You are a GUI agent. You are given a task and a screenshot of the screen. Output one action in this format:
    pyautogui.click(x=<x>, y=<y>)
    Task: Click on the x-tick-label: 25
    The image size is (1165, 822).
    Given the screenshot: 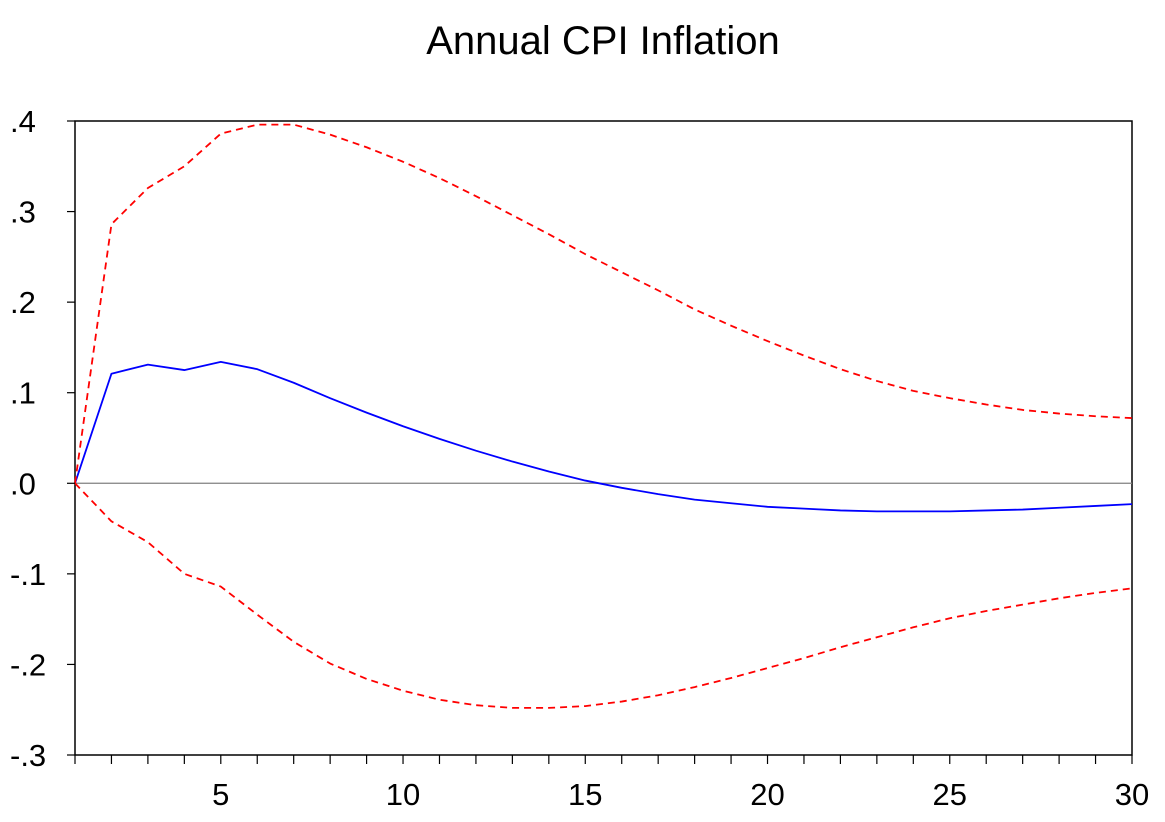 What is the action you would take?
    pyautogui.click(x=950, y=794)
    